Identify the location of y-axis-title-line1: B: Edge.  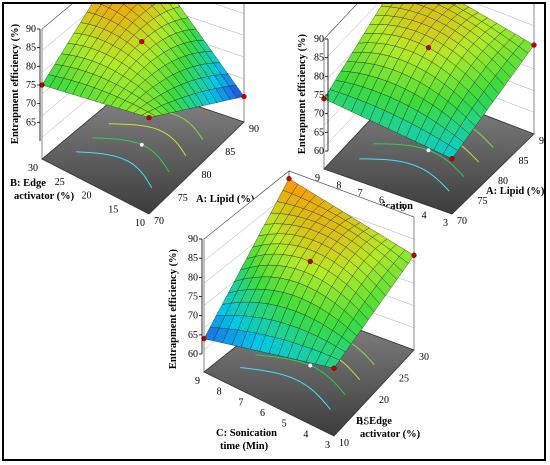
(28, 183).